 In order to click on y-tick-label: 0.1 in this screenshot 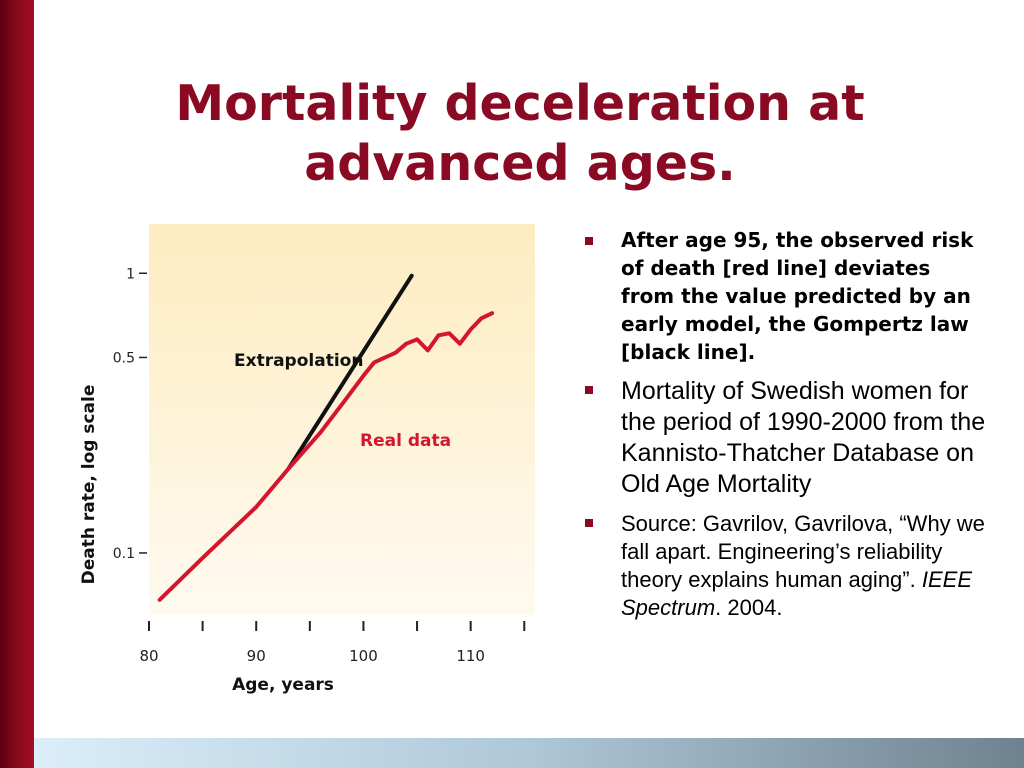, I will do `click(124, 554)`.